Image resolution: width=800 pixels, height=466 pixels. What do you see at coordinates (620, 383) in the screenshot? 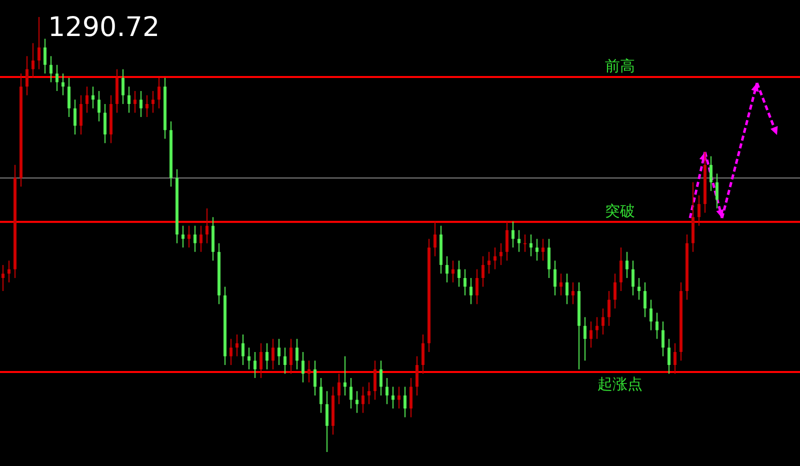
I see `ref-line-label: 起涨点` at bounding box center [620, 383].